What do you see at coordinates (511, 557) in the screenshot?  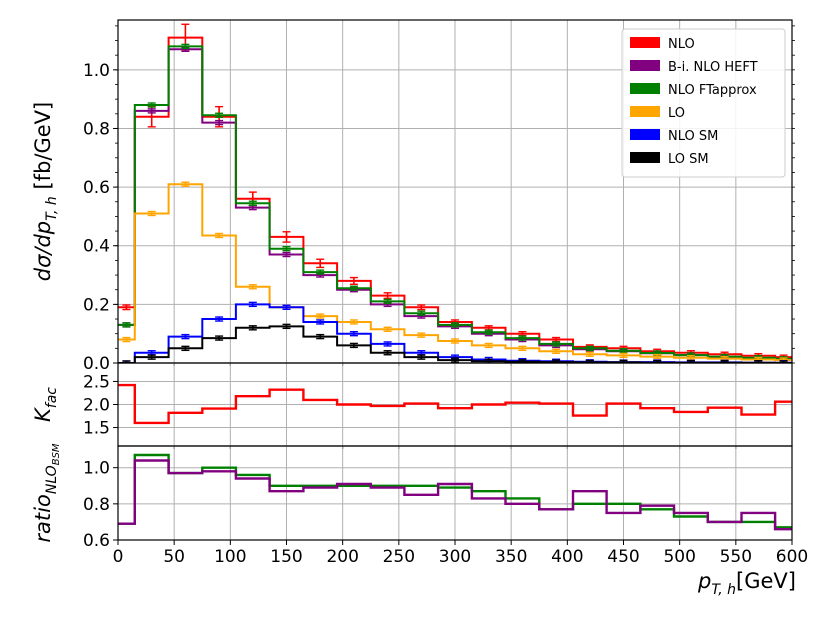 I see `xtick-label-7: 350` at bounding box center [511, 557].